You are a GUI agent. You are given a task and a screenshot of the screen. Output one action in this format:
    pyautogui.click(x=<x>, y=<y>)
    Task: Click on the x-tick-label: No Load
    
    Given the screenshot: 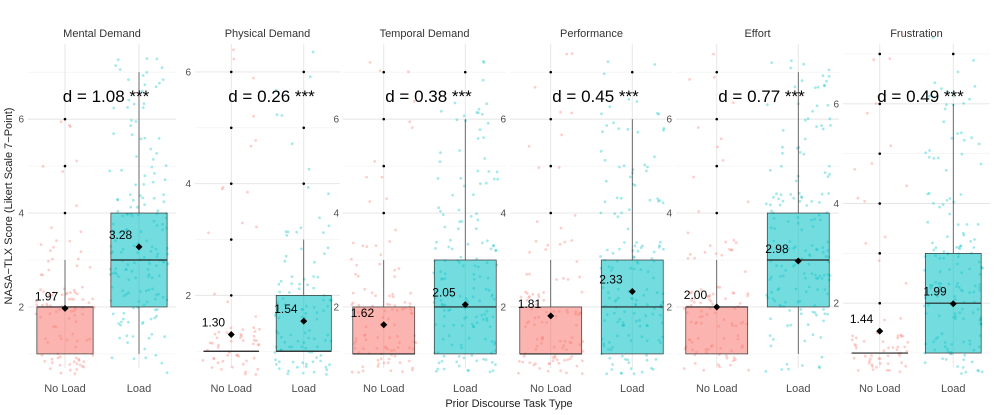 What is the action you would take?
    pyautogui.click(x=384, y=389)
    